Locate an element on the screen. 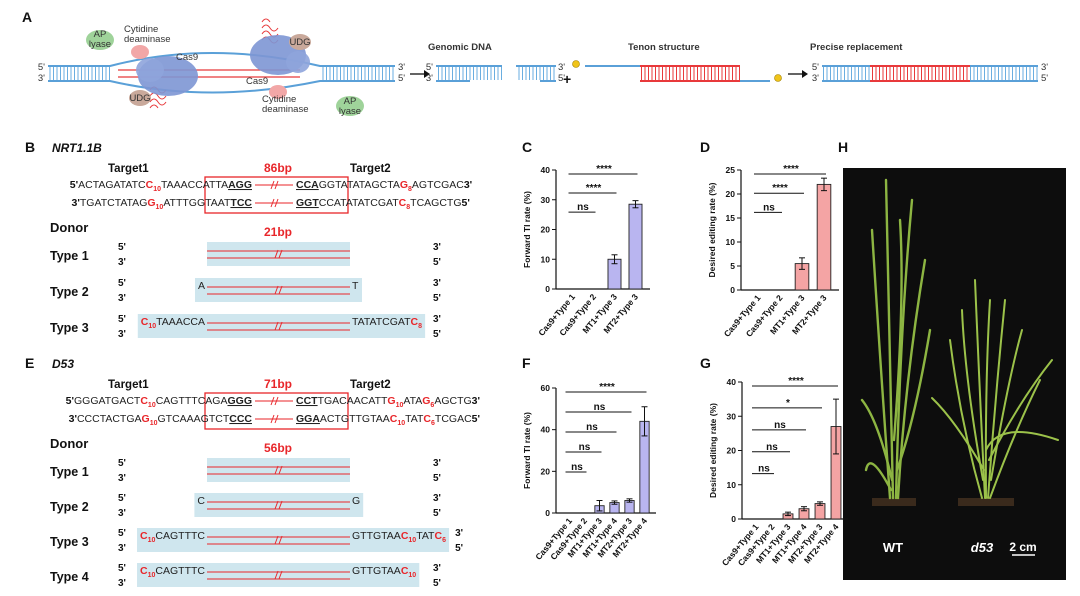  y-tick-label: 5 is located at coordinates (732, 266).